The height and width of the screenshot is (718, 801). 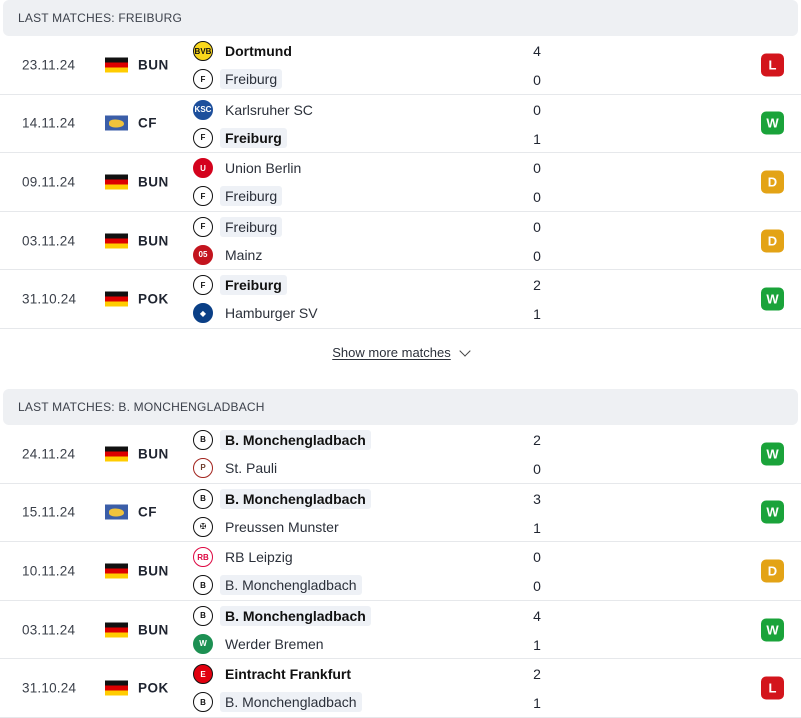 I want to click on home-team: U Union Berlin, so click(x=249, y=168).